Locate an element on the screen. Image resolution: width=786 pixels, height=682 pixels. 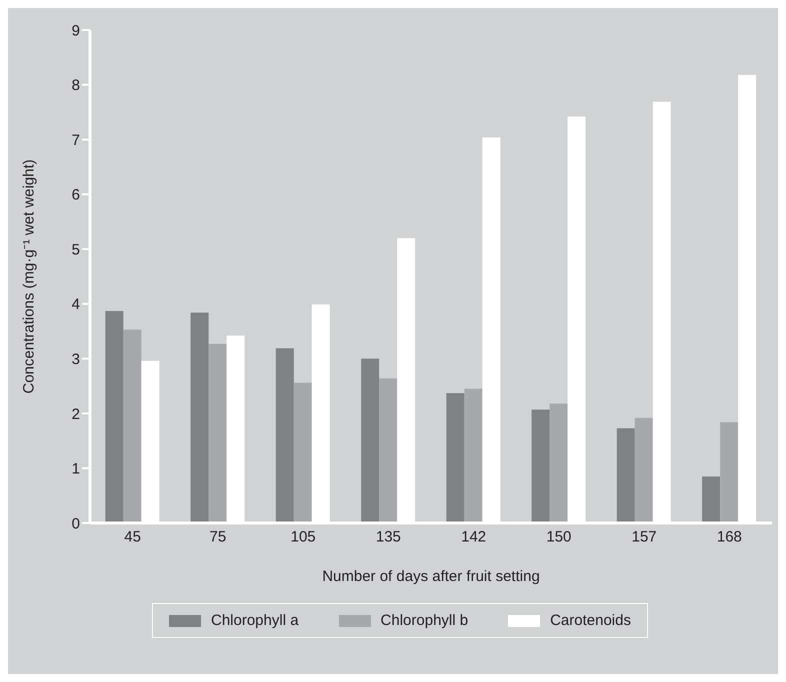
y-tick-label: 9 is located at coordinates (76, 31).